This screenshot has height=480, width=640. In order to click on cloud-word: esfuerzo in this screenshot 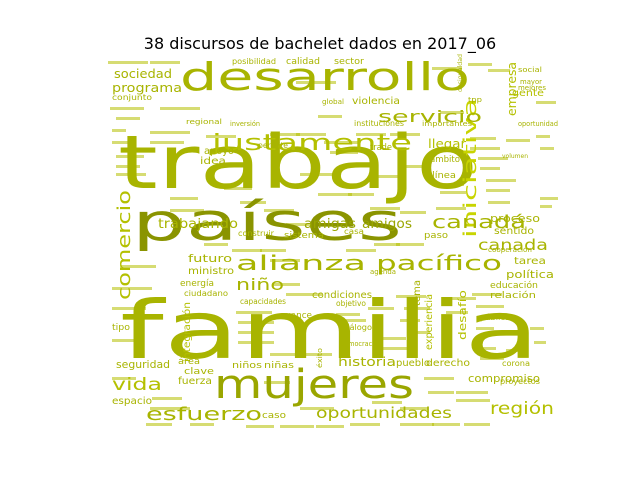, I will do `click(204, 414)`.